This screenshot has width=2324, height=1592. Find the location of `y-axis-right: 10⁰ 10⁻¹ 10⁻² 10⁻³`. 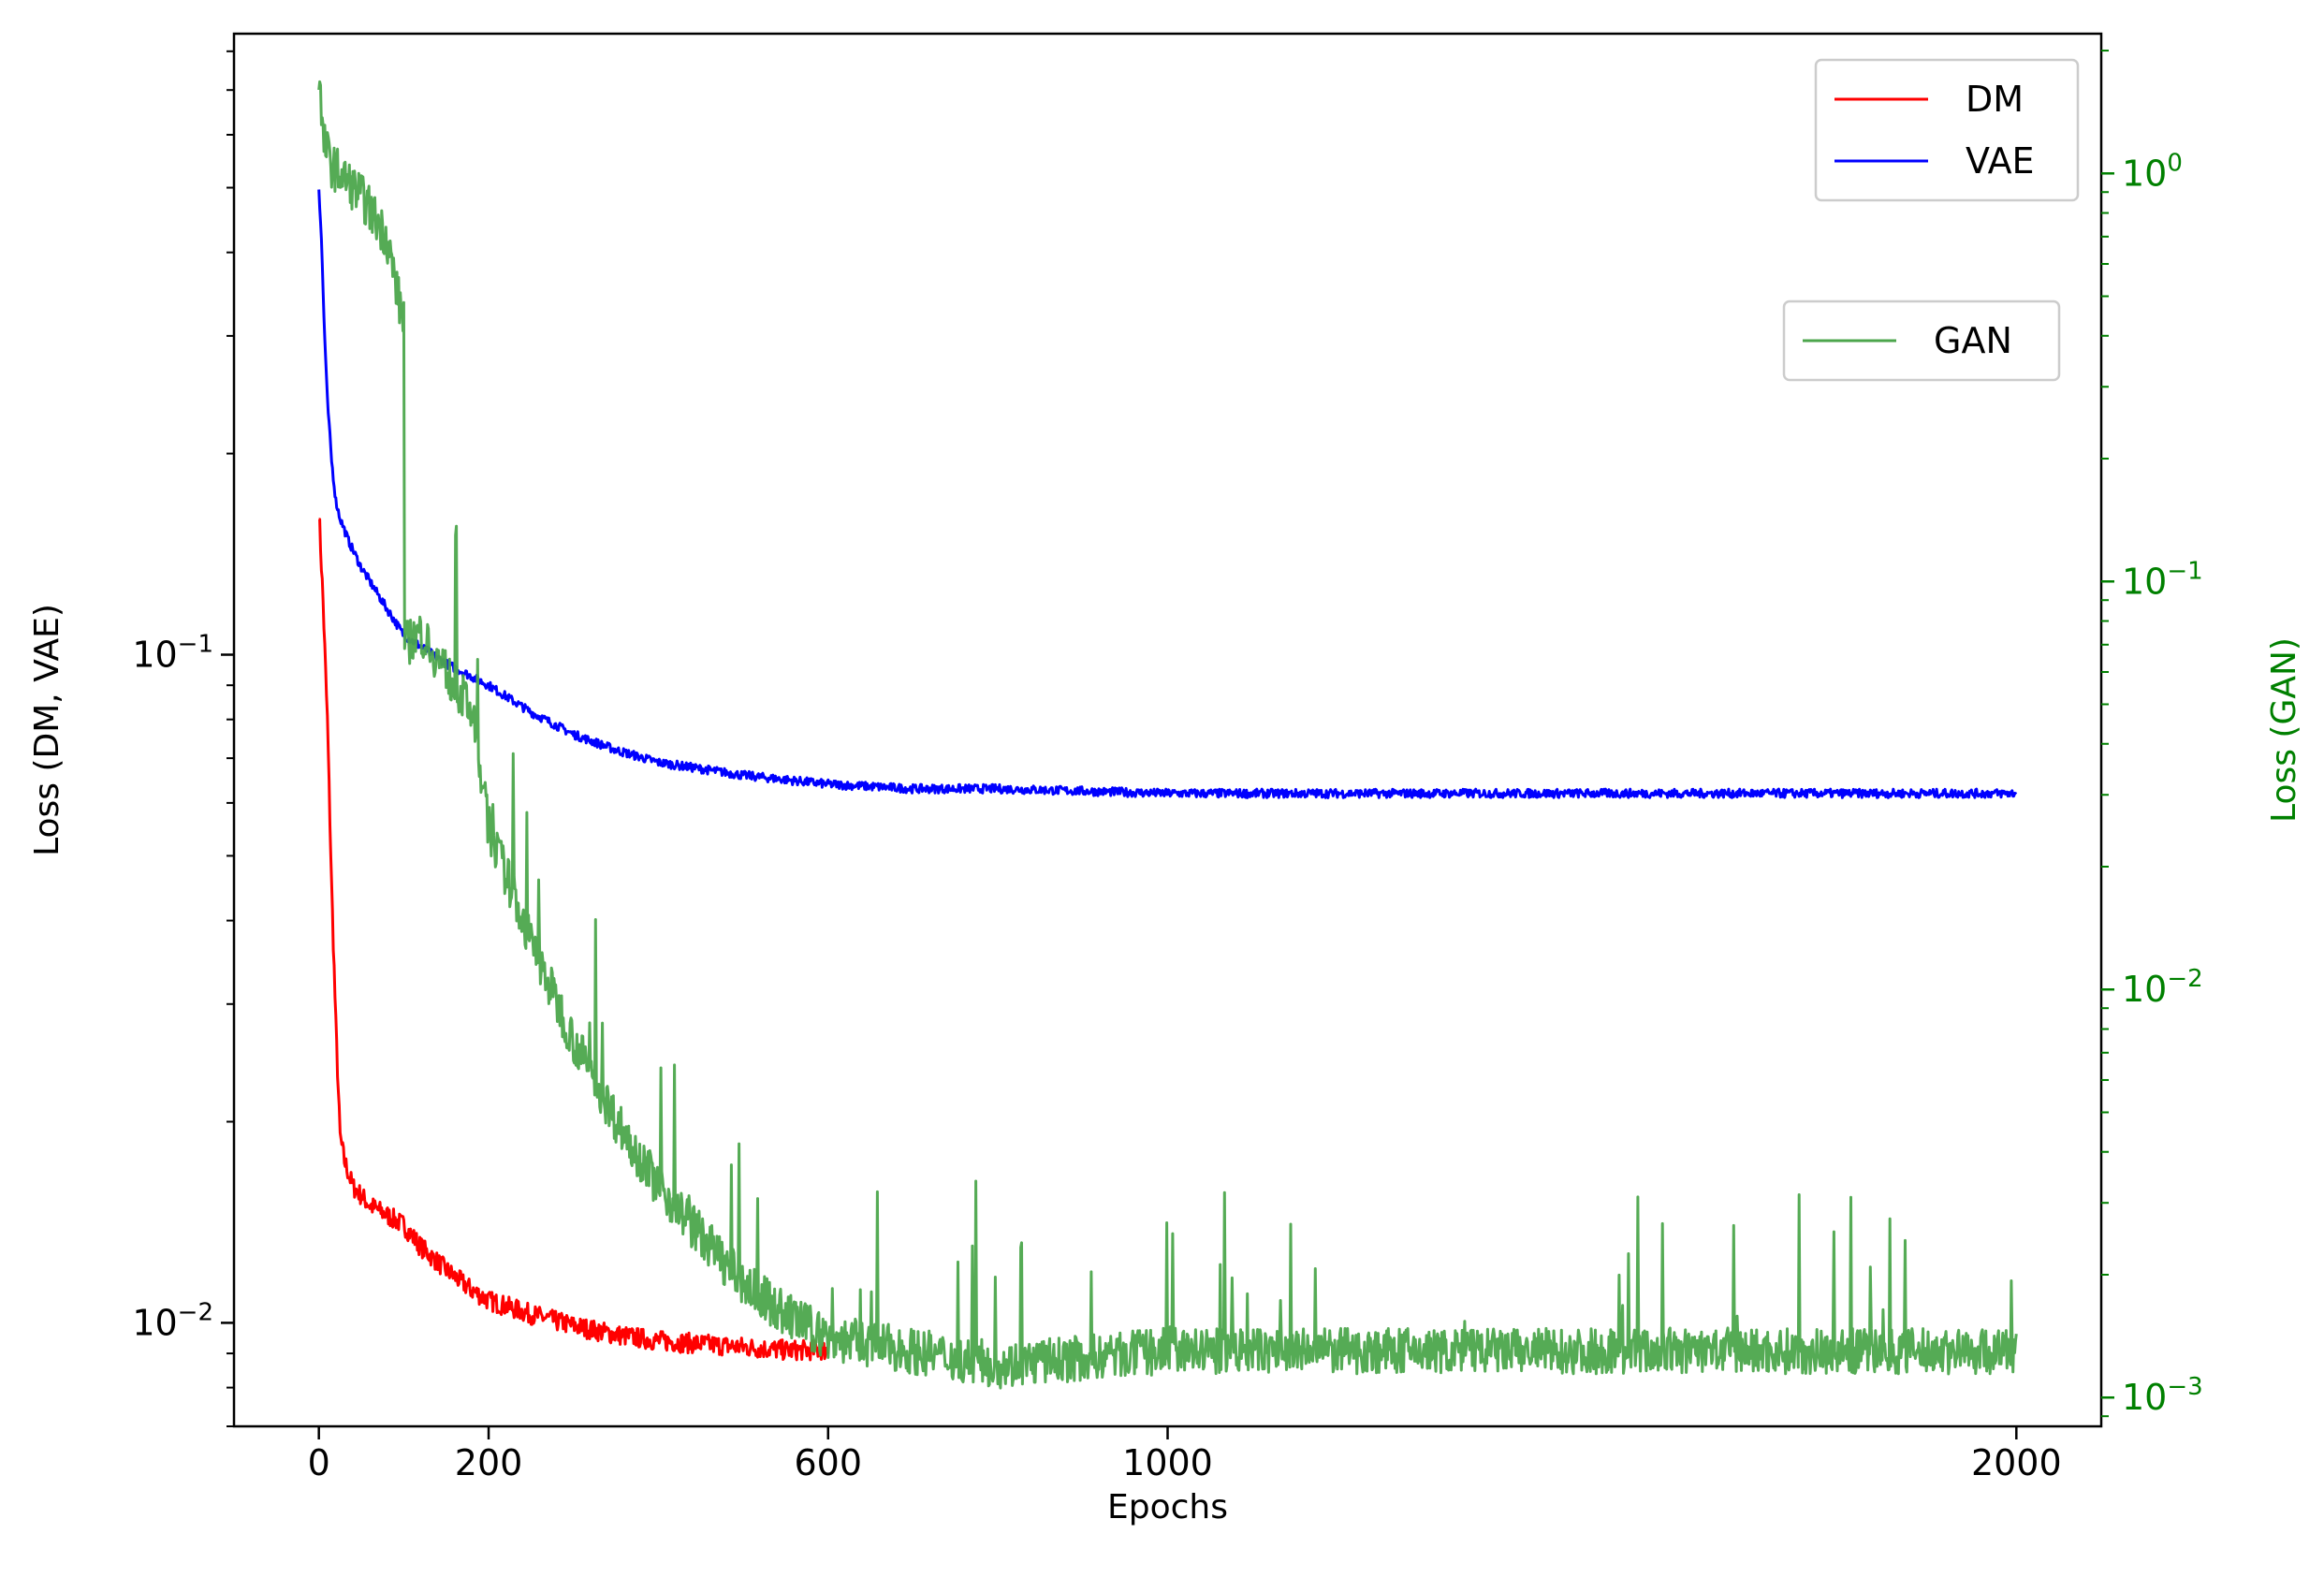

y-axis-right: 10⁰ 10⁻¹ 10⁻² 10⁻³ is located at coordinates (2152, 734).